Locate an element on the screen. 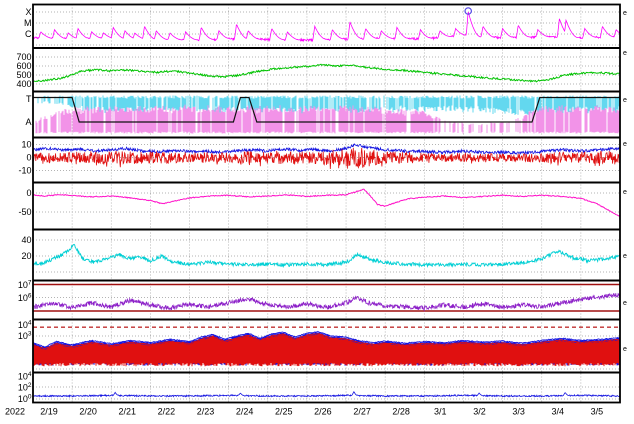 The height and width of the screenshot is (424, 634). t-band-raster is located at coordinates (328, 106).